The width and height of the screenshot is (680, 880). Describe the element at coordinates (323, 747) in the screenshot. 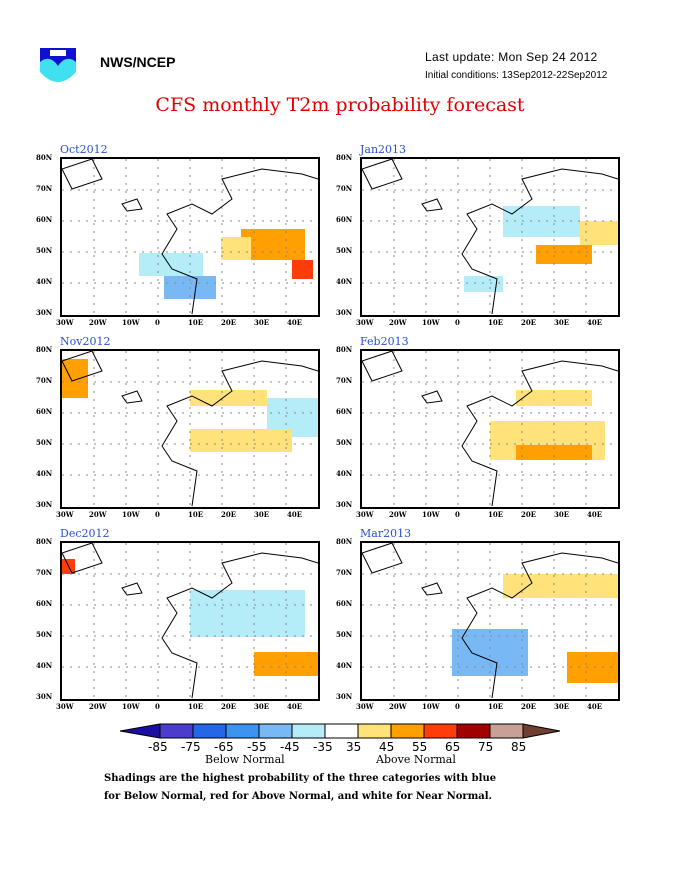

I see `legend-tick: -35` at that location.